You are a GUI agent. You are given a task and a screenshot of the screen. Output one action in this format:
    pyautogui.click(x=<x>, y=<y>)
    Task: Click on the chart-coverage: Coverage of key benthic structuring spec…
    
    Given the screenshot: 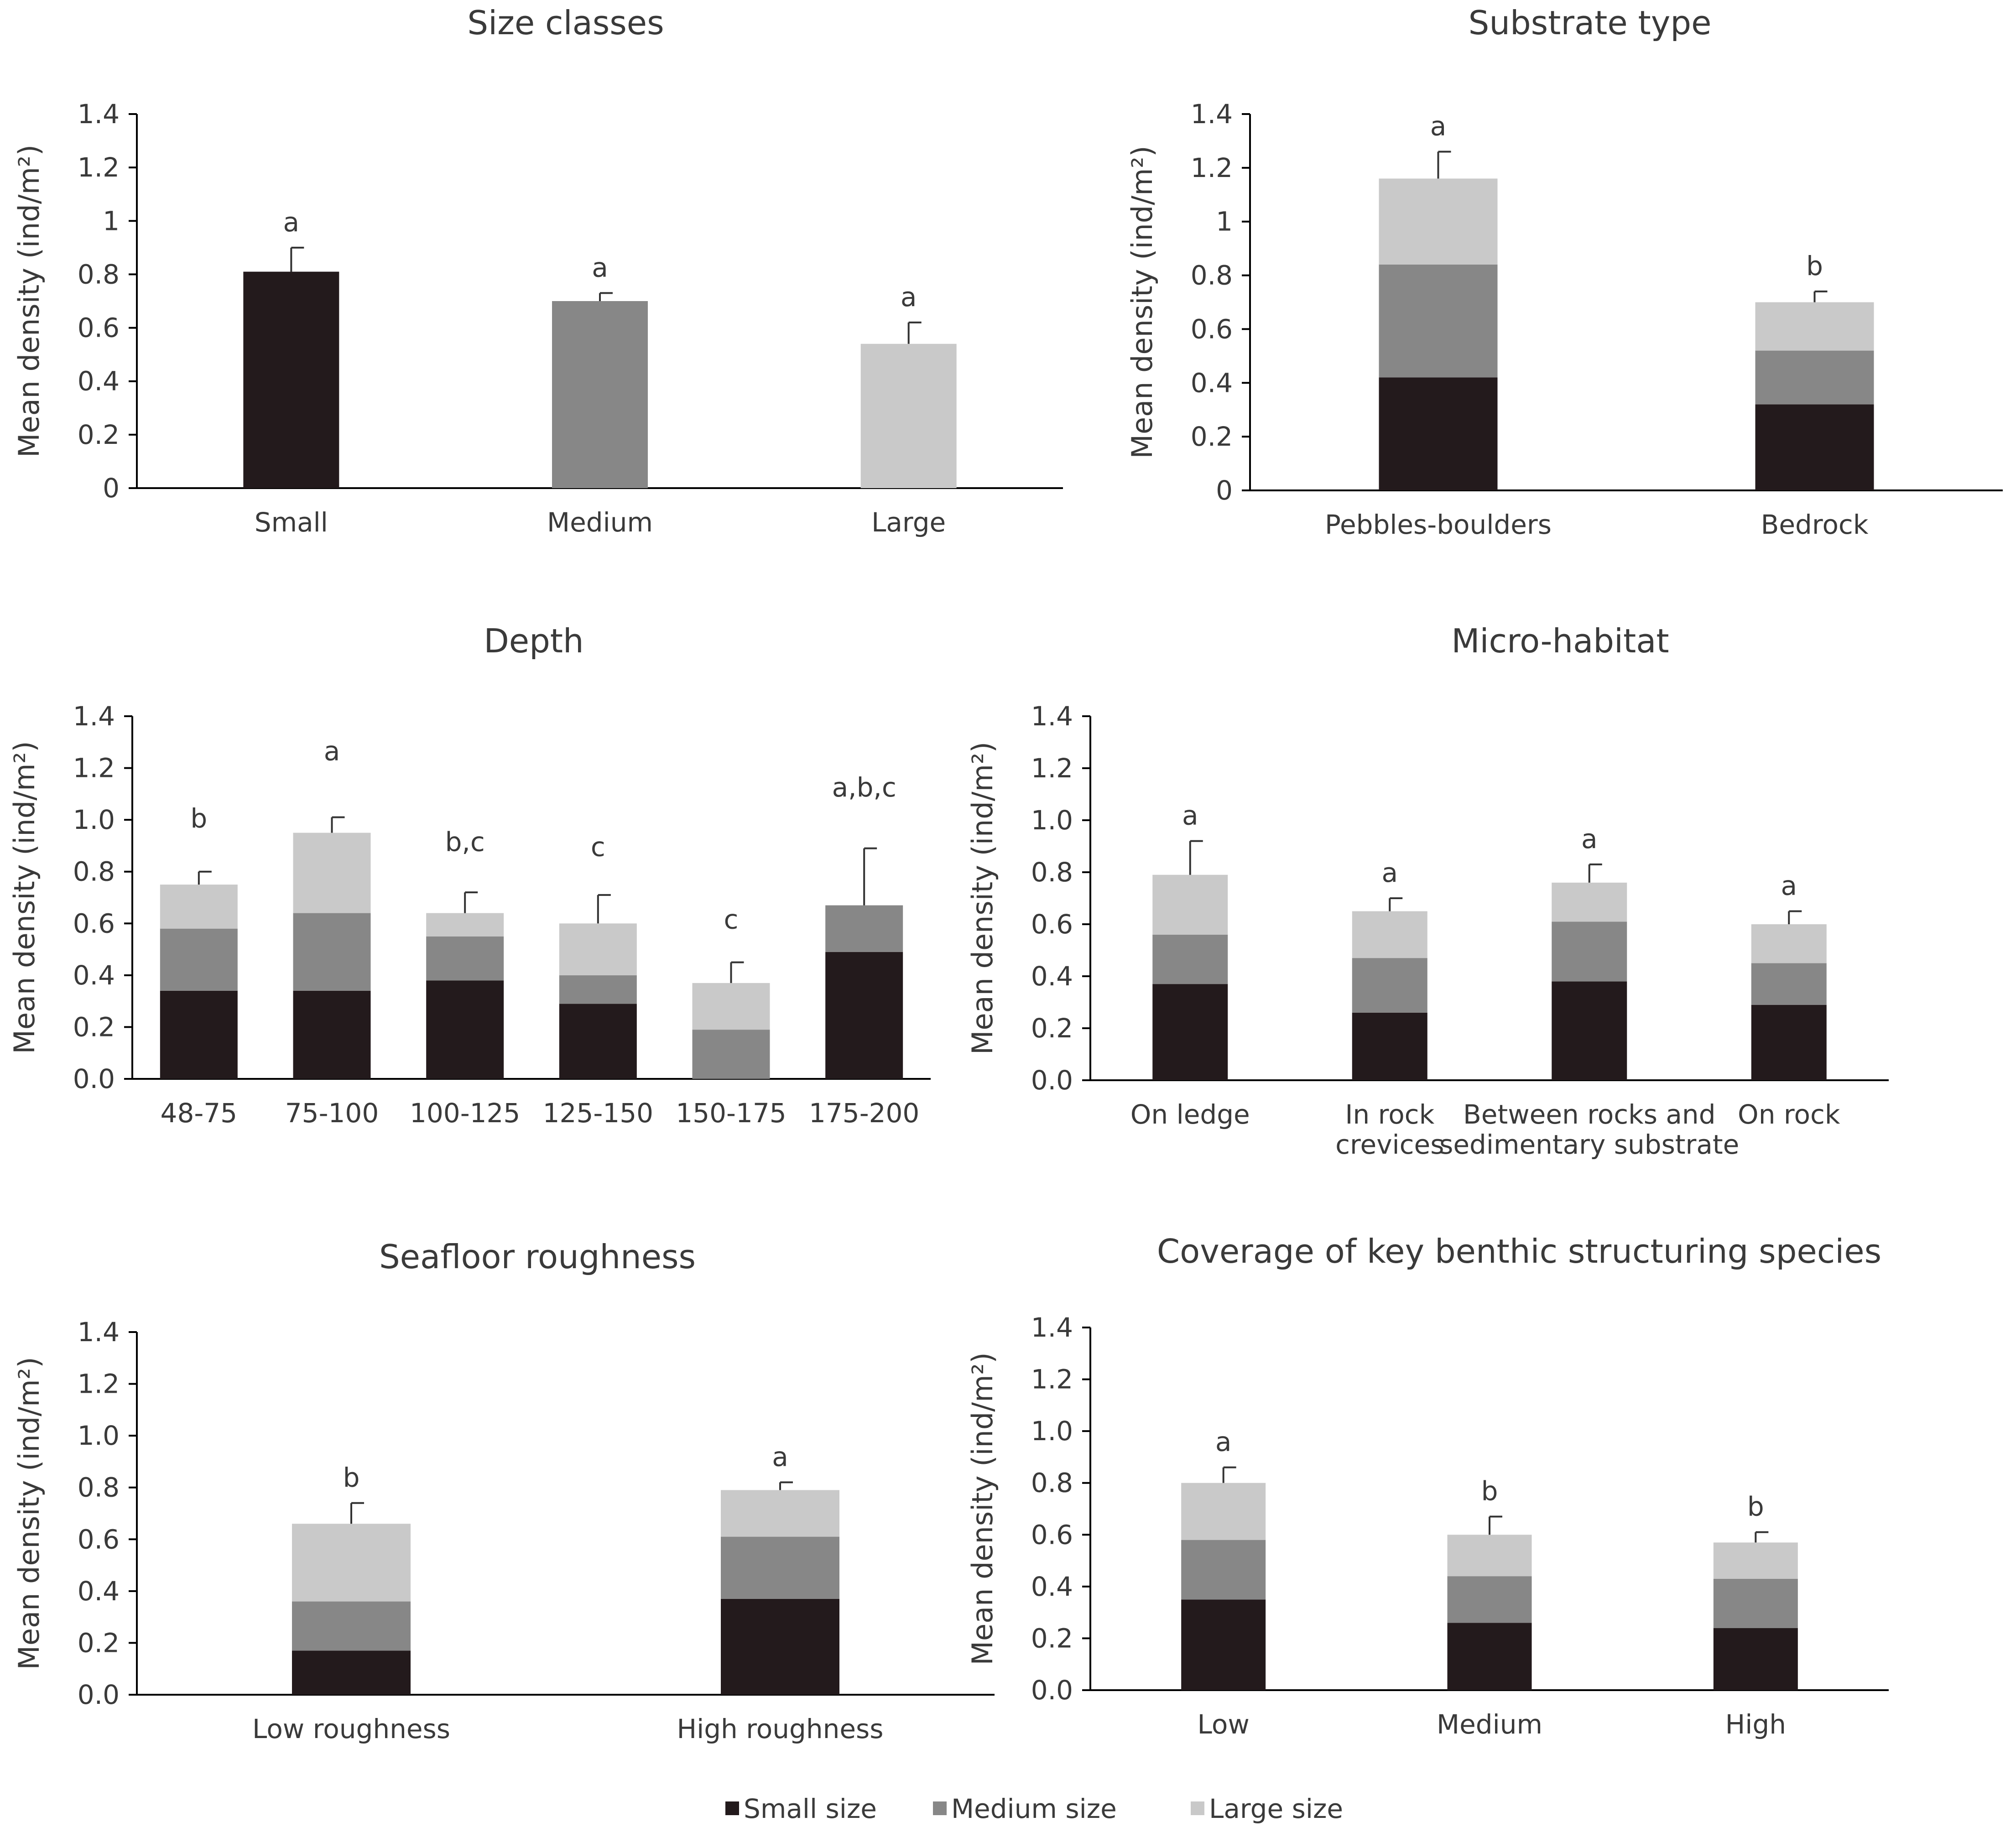 What is the action you would take?
    pyautogui.click(x=1427, y=1486)
    